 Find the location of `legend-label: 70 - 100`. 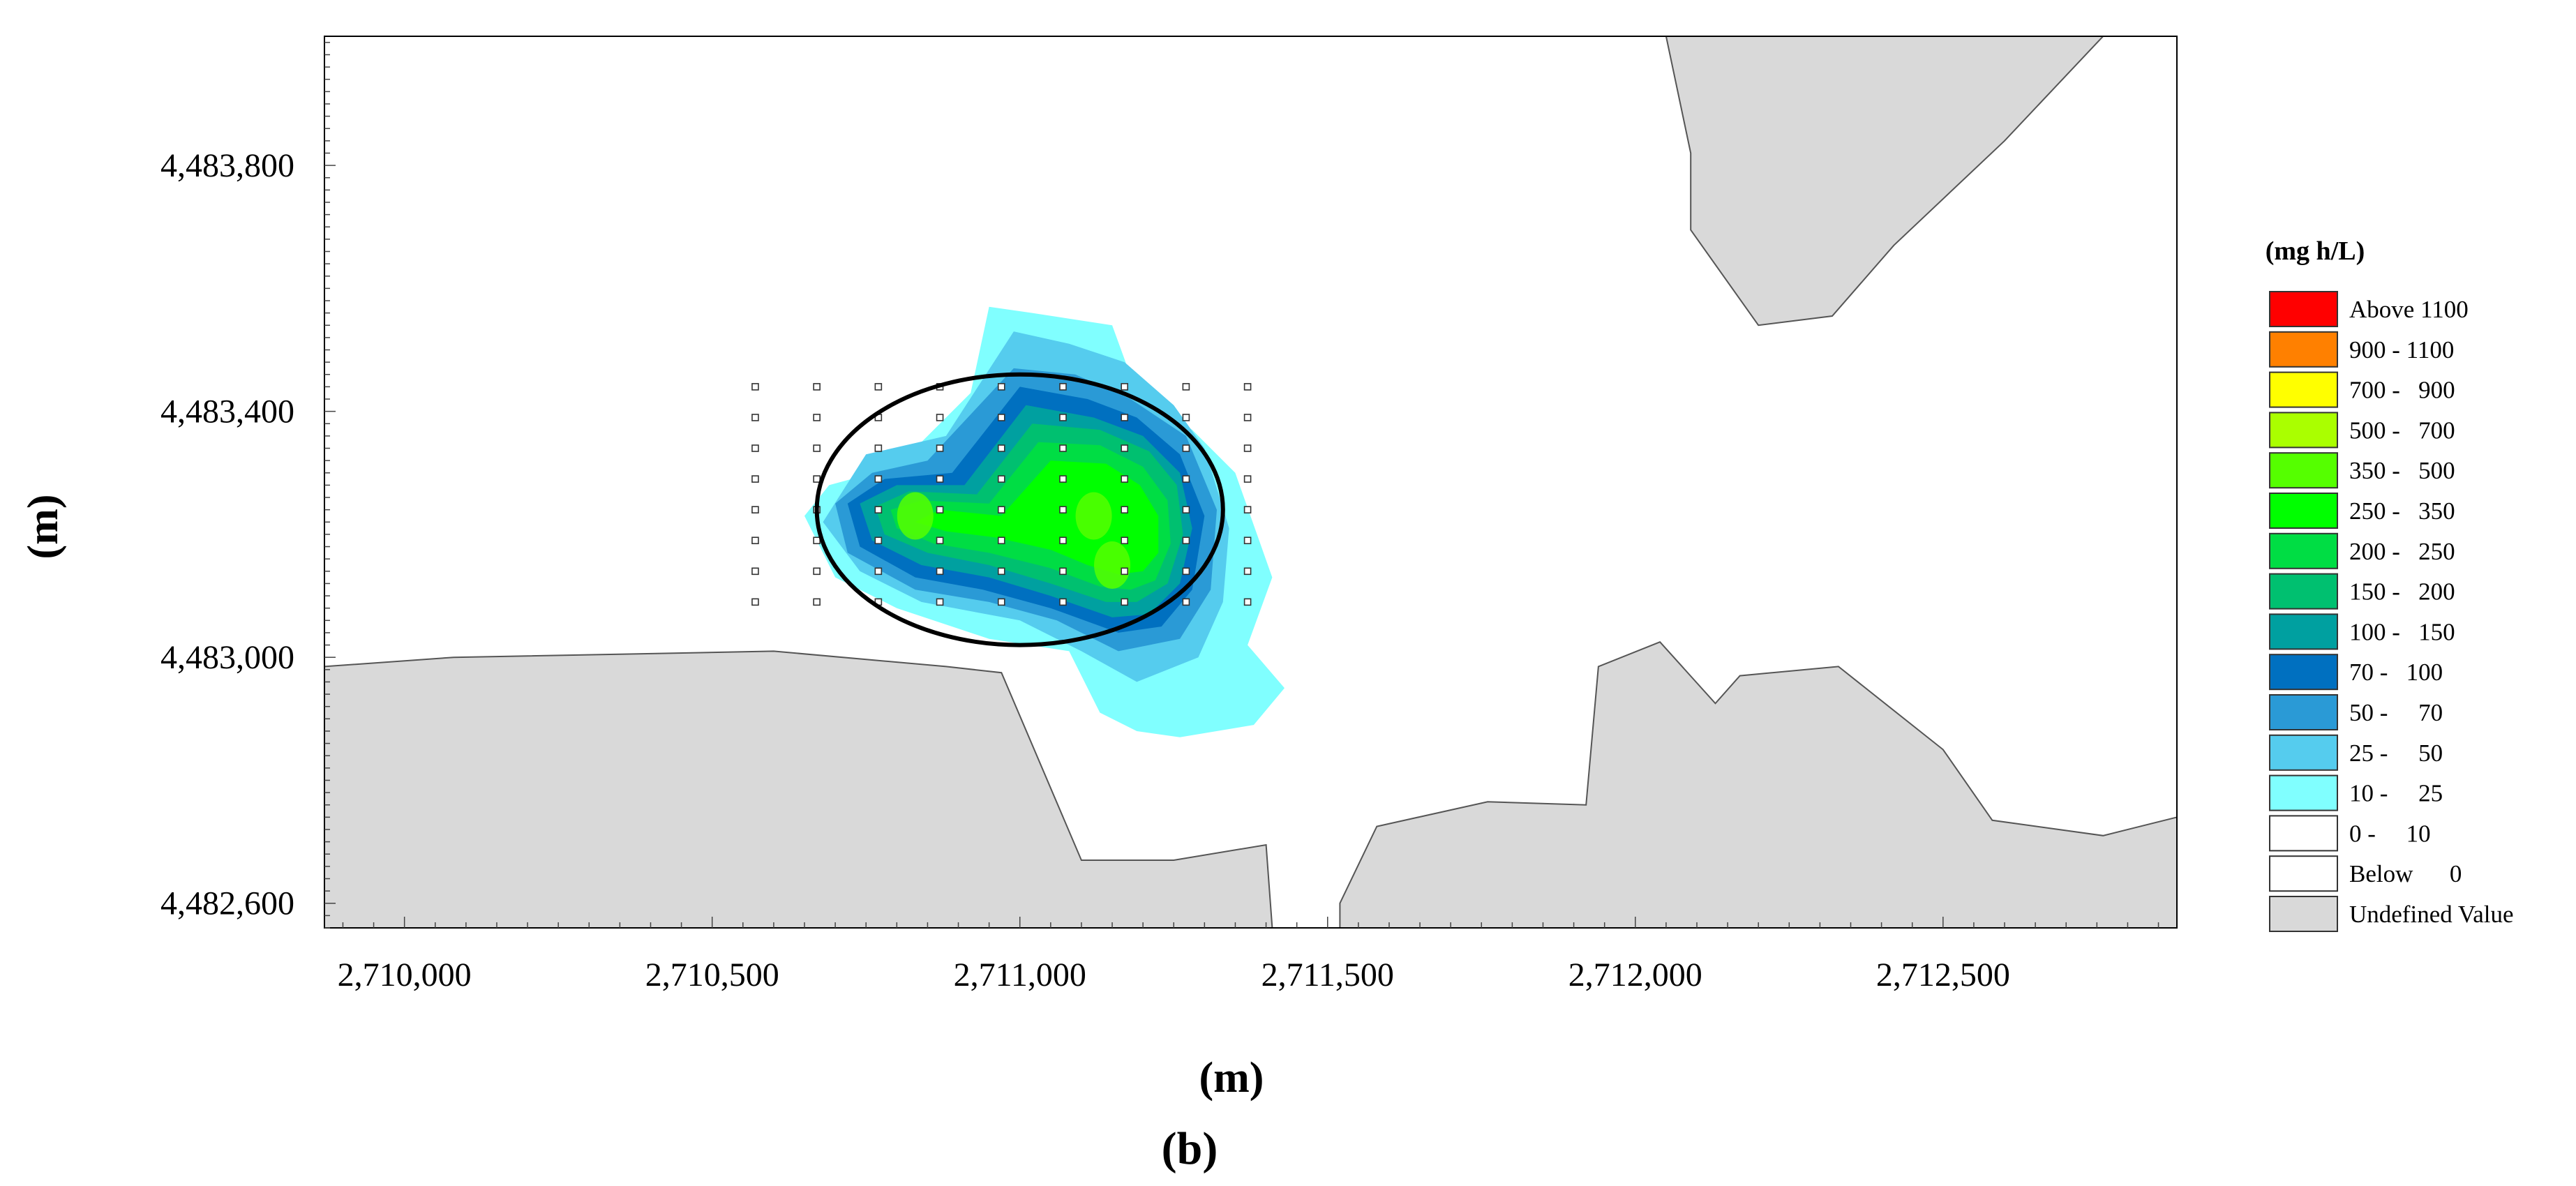

legend-label: 70 - 100 is located at coordinates (2396, 672).